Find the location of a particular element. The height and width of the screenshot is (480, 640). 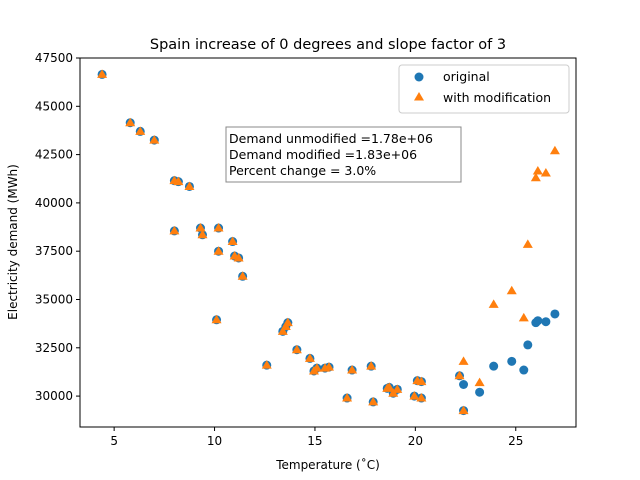

x-axis-label: Temperature (˚C) is located at coordinates (327, 464).